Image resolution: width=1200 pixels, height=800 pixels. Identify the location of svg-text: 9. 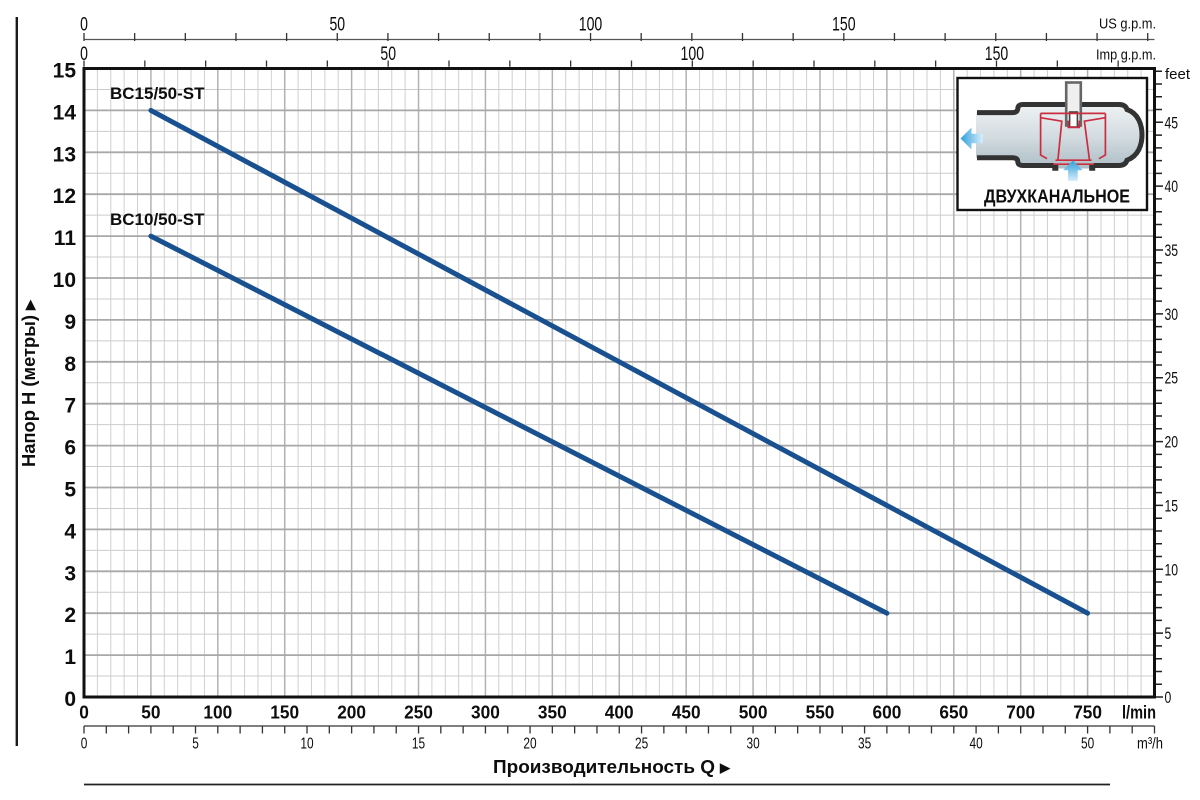
(70, 322).